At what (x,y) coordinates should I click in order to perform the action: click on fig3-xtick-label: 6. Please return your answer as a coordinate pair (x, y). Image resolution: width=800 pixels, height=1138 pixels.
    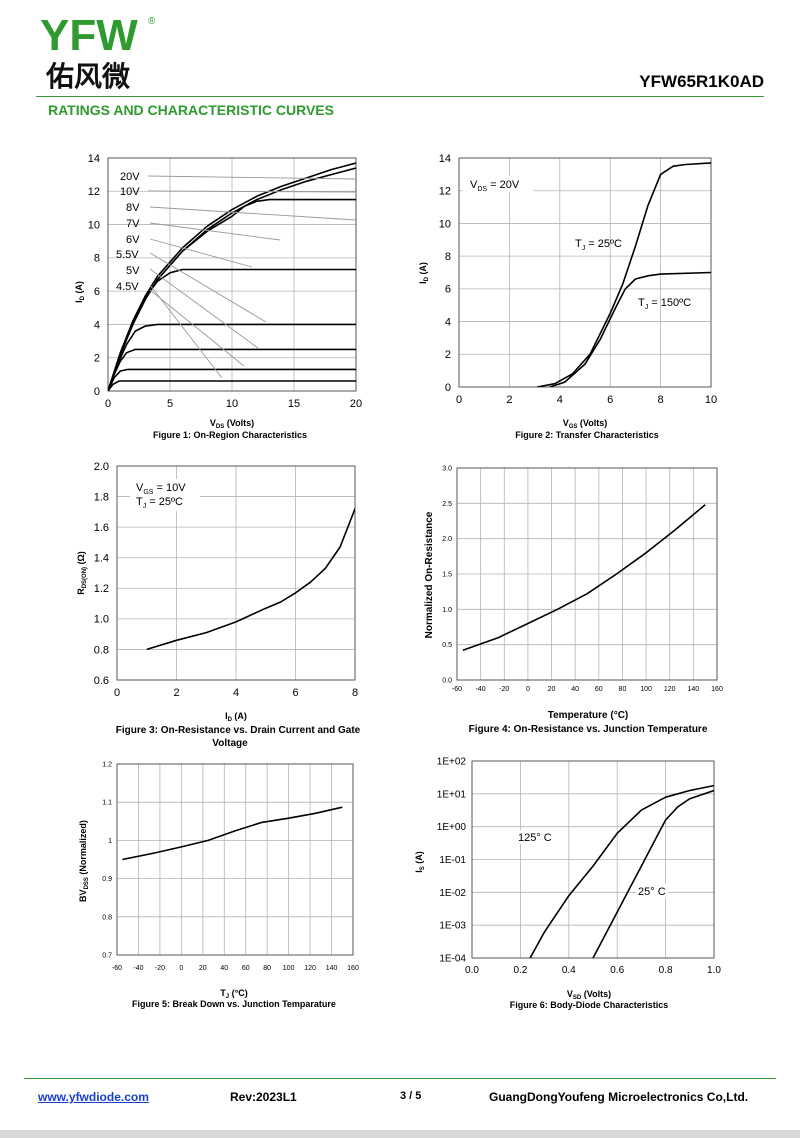
    Looking at the image, I should click on (295, 693).